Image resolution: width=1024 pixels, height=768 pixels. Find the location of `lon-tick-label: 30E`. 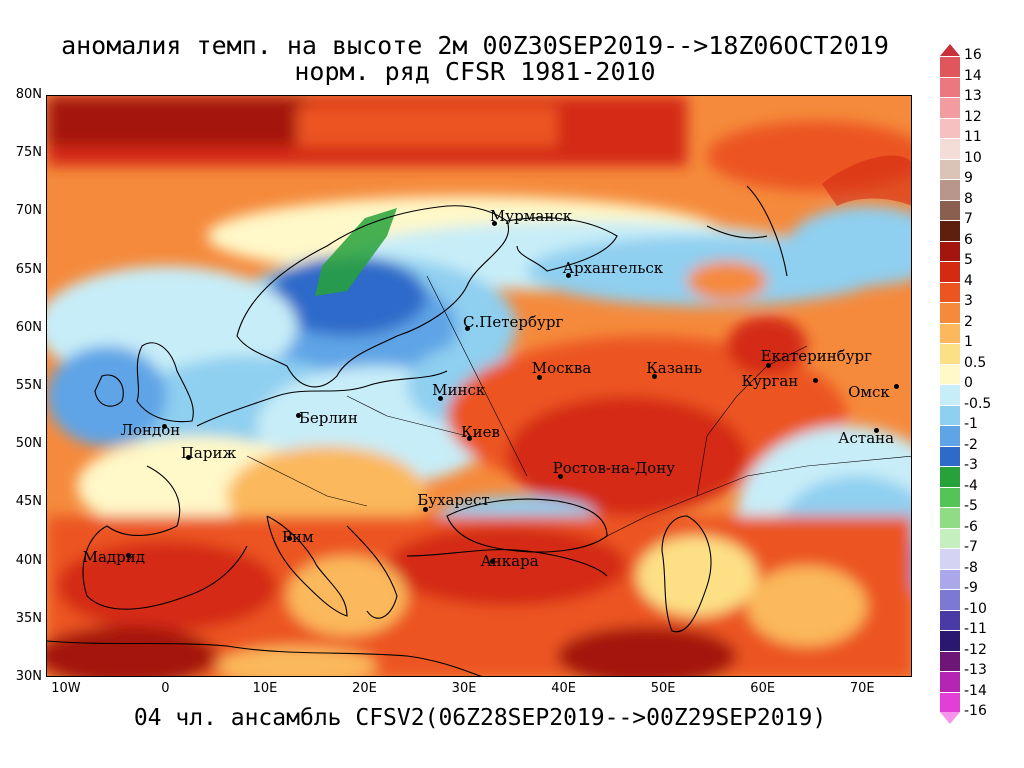

lon-tick-label: 30E is located at coordinates (464, 688).